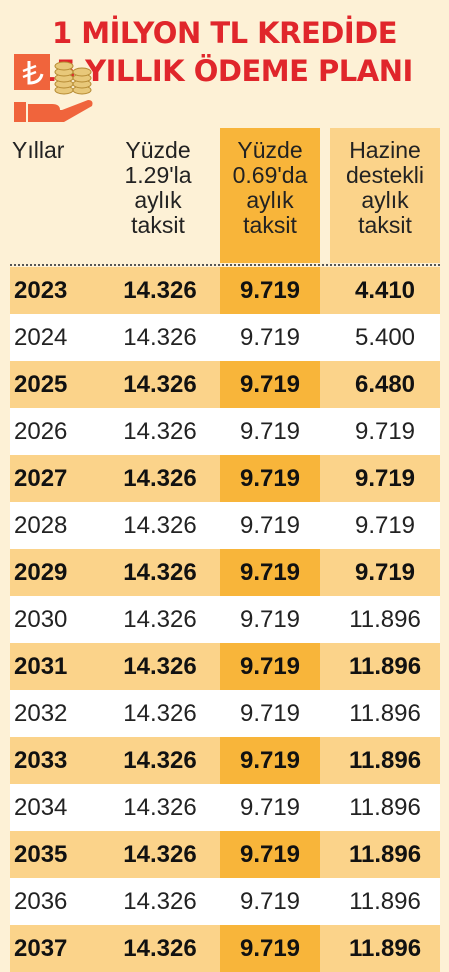  Describe the element at coordinates (225, 265) in the screenshot. I see `header-divider` at that location.